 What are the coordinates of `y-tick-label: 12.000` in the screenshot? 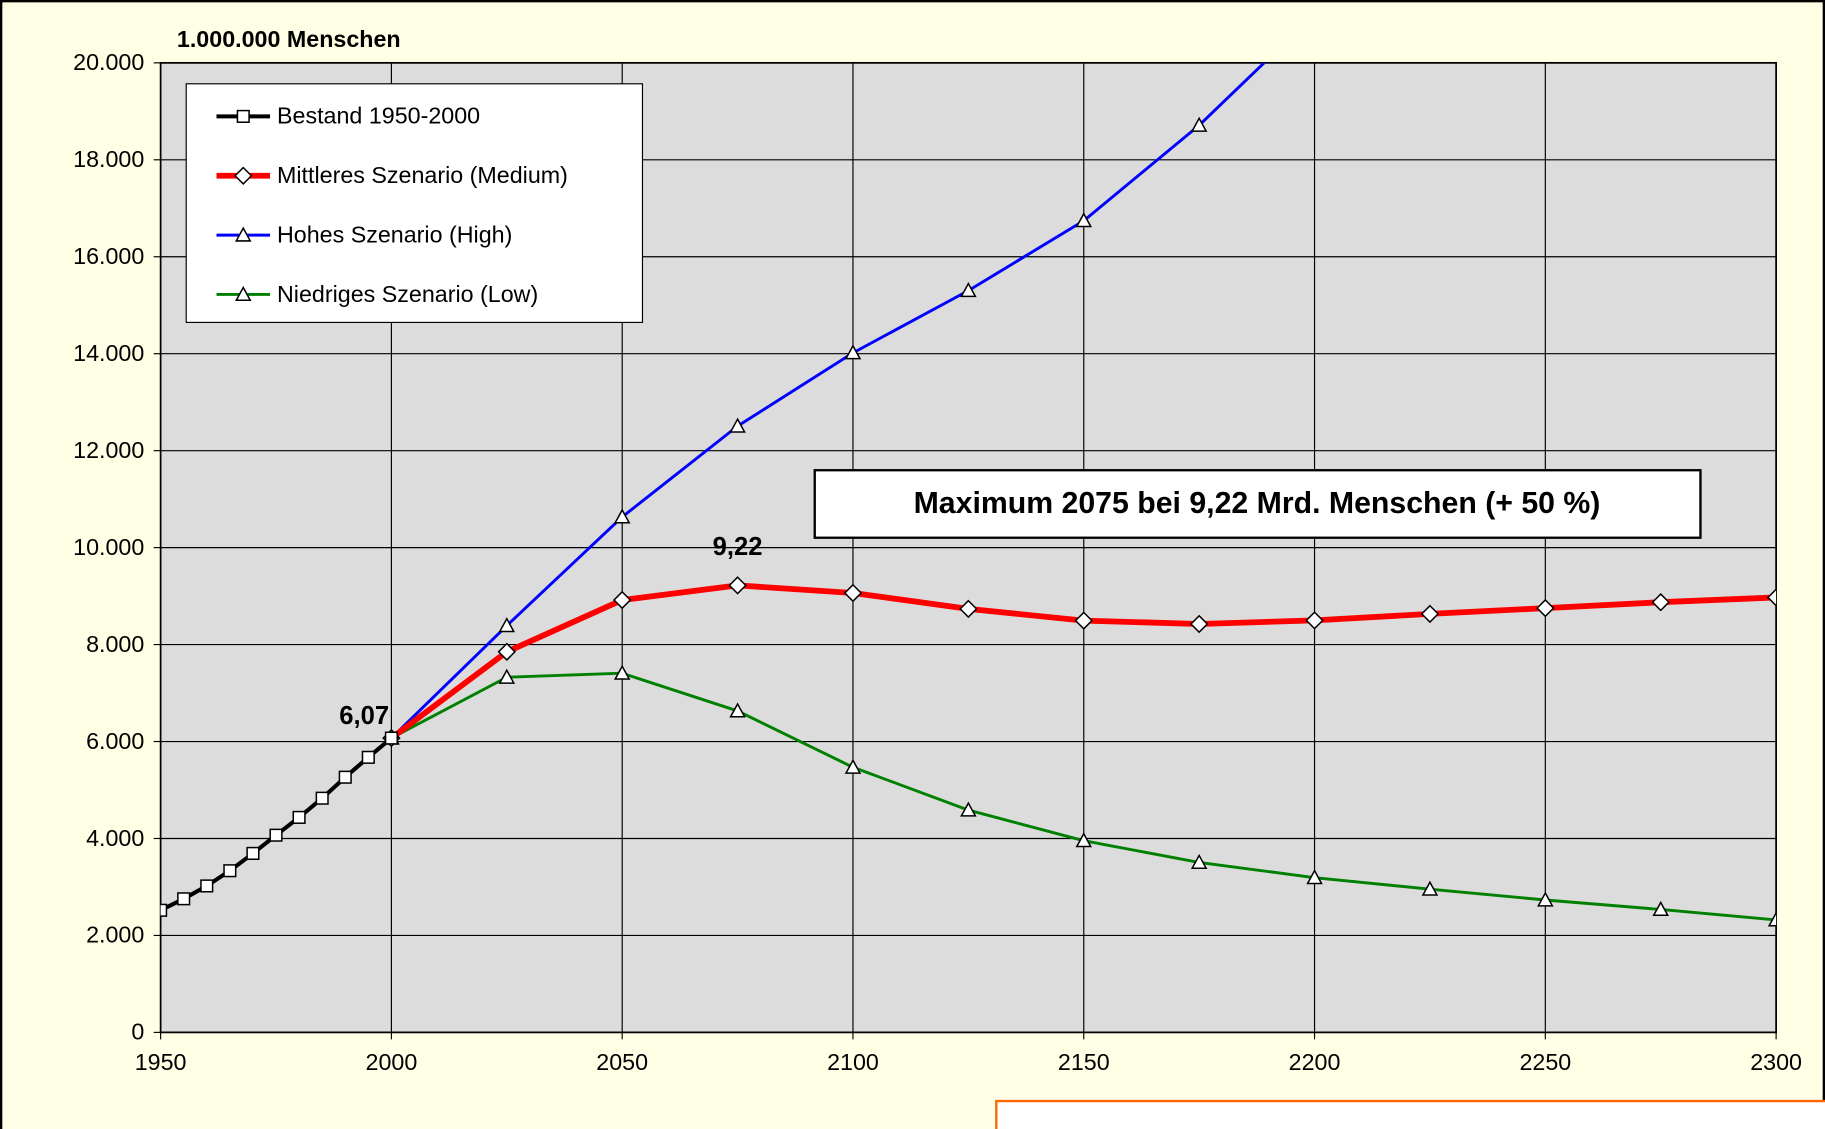 It's located at (108, 450).